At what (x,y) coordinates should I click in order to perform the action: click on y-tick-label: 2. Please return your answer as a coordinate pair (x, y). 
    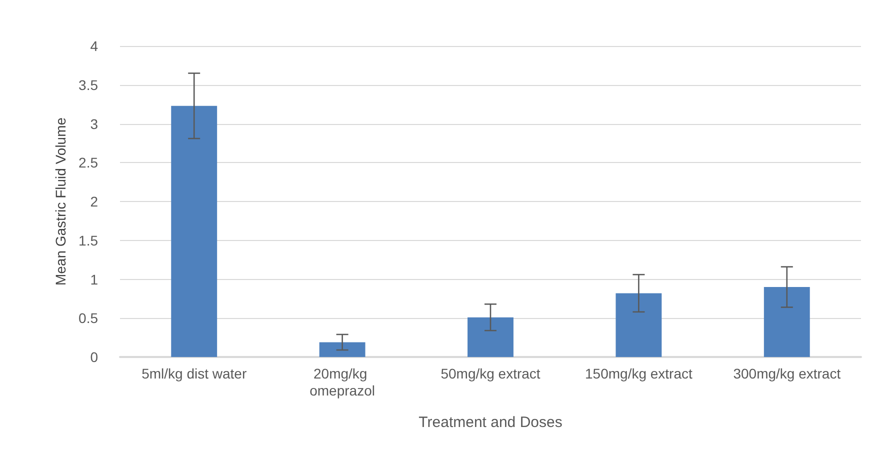
    Looking at the image, I should click on (94, 202).